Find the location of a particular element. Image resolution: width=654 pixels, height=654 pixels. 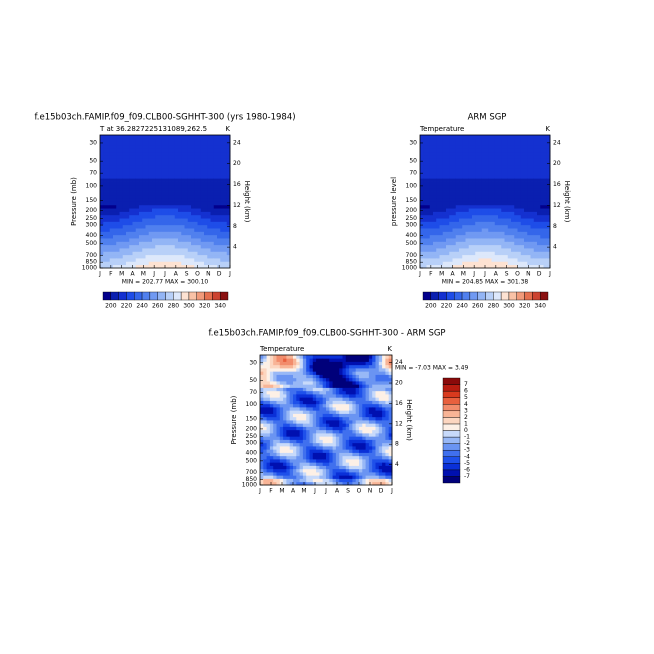

x-tick-label: N is located at coordinates (208, 274).